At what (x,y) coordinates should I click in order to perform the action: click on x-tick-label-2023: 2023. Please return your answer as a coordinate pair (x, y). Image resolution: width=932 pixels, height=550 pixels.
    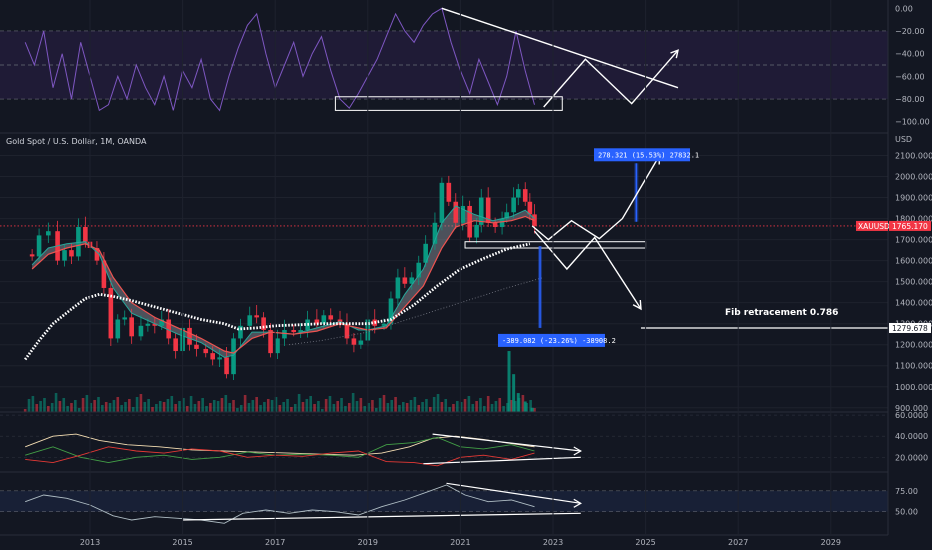
    Looking at the image, I should click on (553, 542).